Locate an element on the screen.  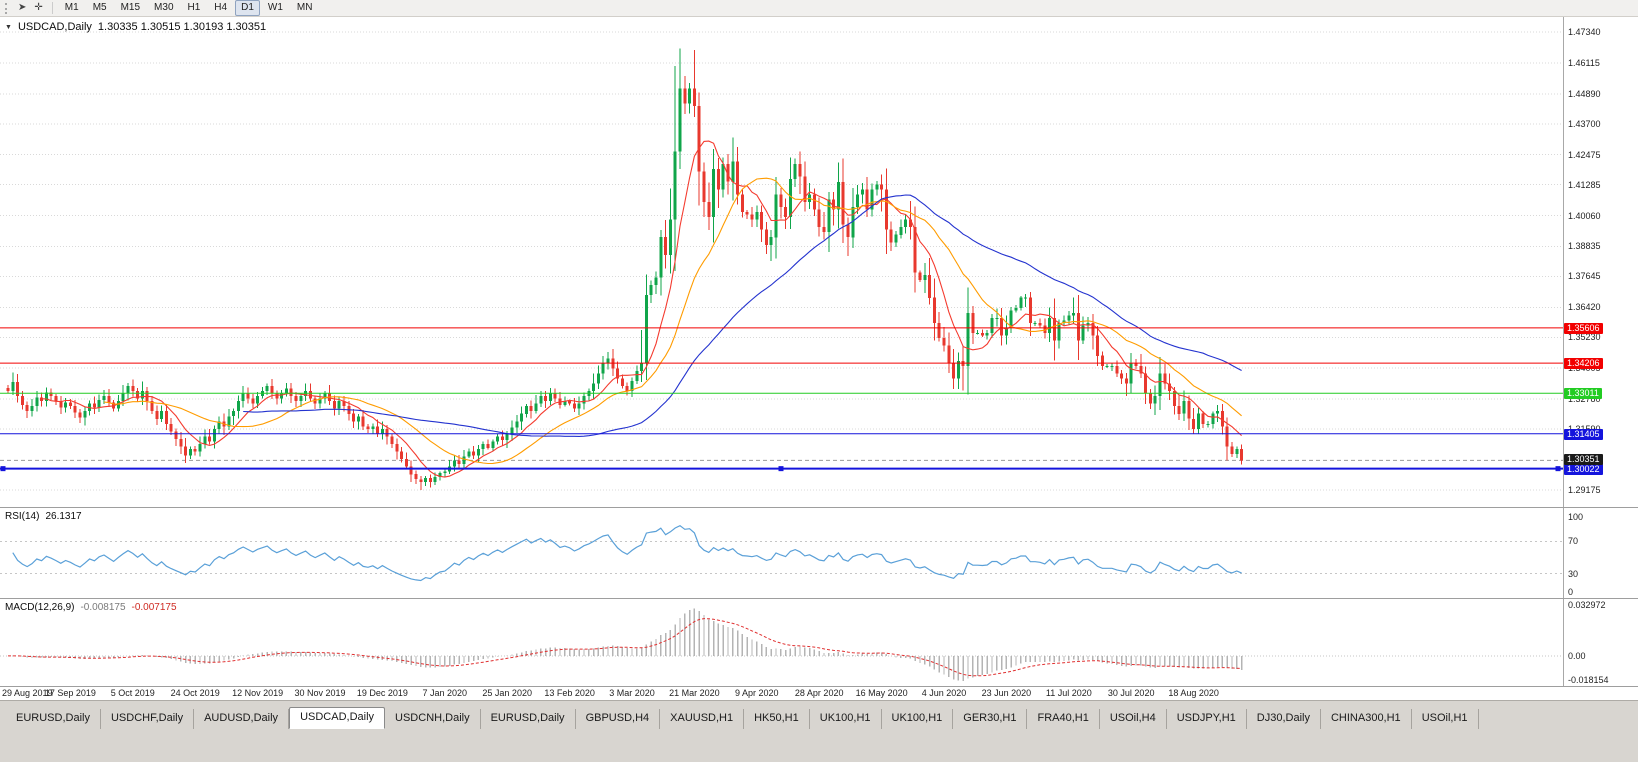
chart-tab-HK50-H1: HK50,H1 is located at coordinates (777, 719).